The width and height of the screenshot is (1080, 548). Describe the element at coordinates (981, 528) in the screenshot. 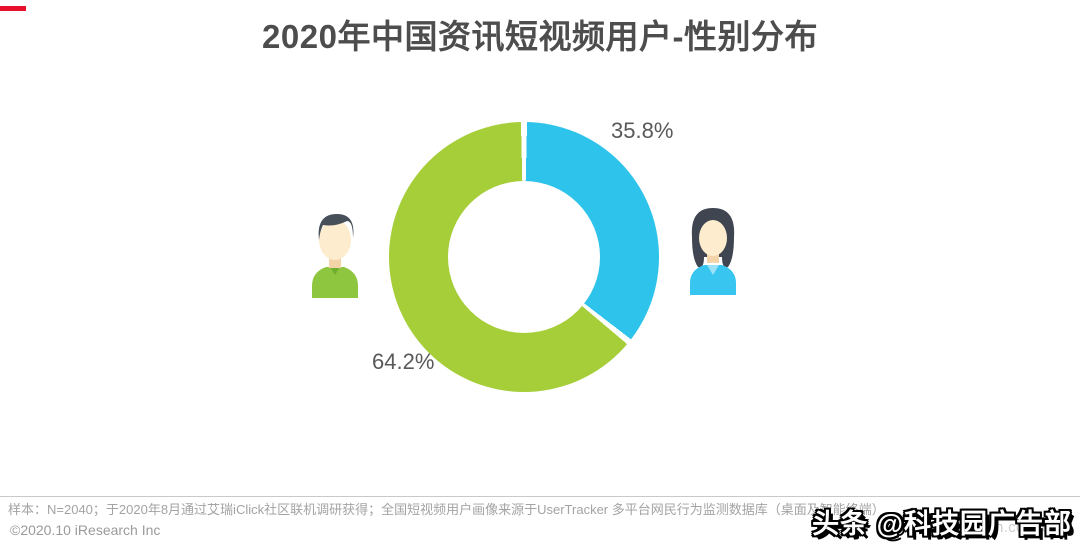

I see `iresearch-url-watermark: www.iresearch.com.cn` at that location.